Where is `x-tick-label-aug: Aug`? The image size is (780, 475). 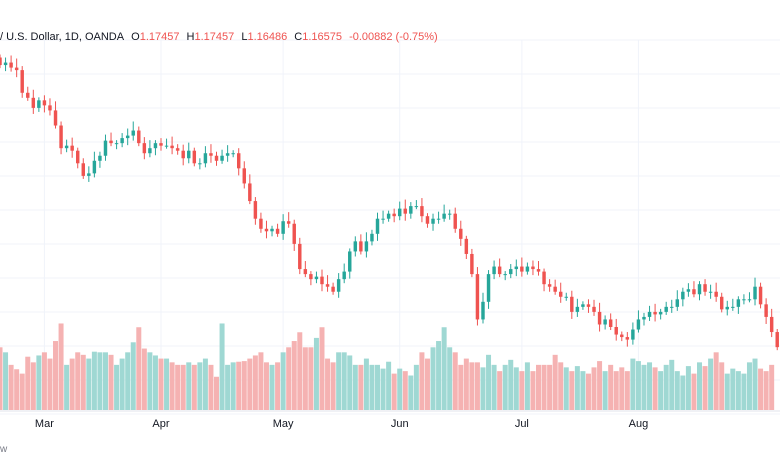
x-tick-label-aug: Aug is located at coordinates (639, 424).